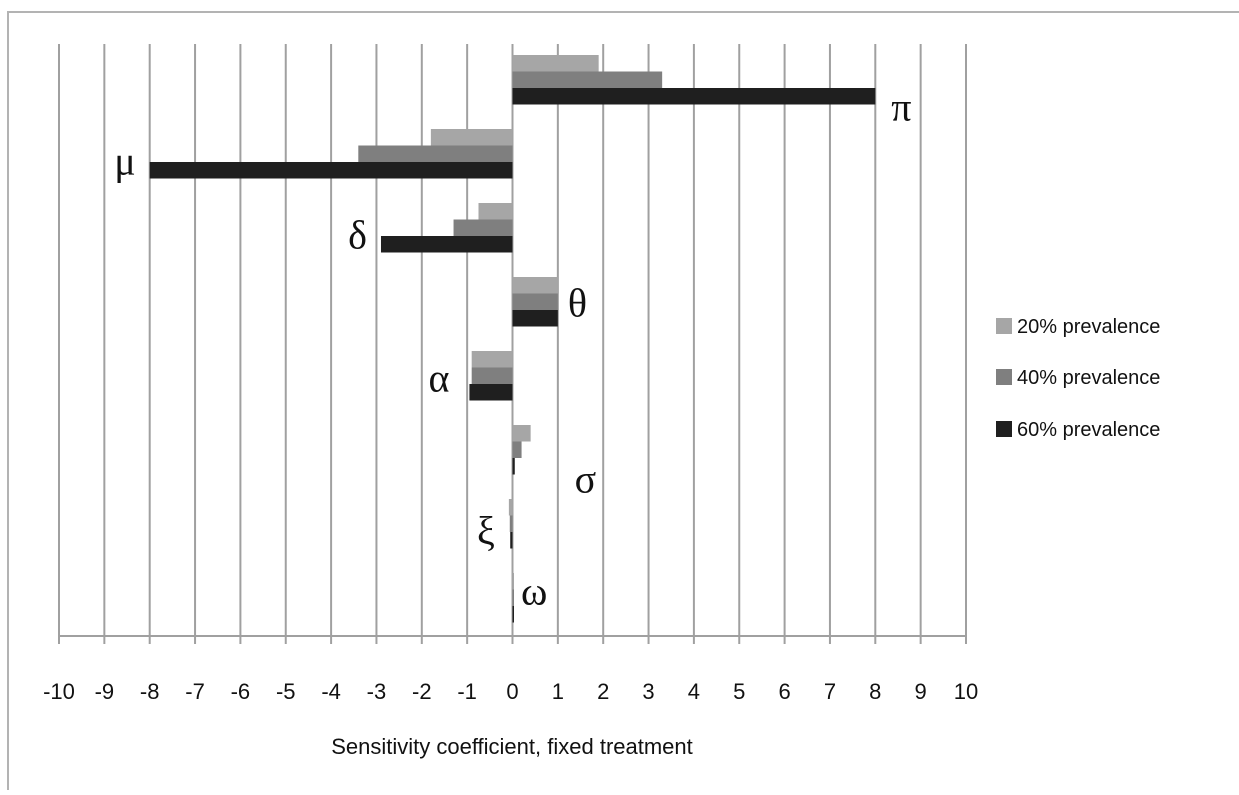  Describe the element at coordinates (577, 302) in the screenshot. I see `category-label: θ` at that location.